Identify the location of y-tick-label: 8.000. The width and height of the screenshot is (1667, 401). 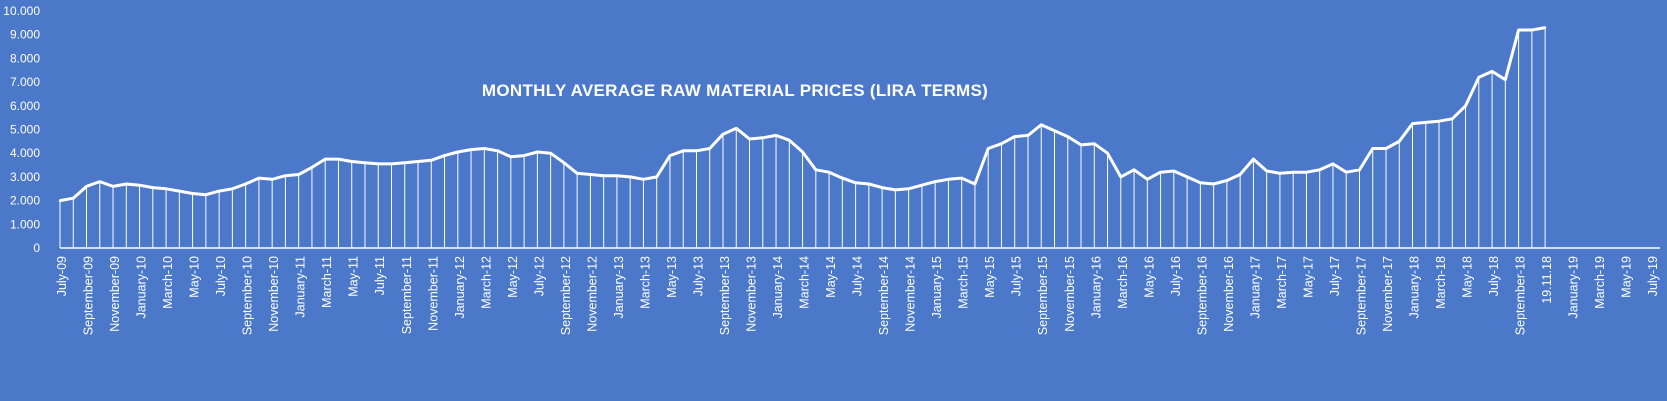
(25, 58).